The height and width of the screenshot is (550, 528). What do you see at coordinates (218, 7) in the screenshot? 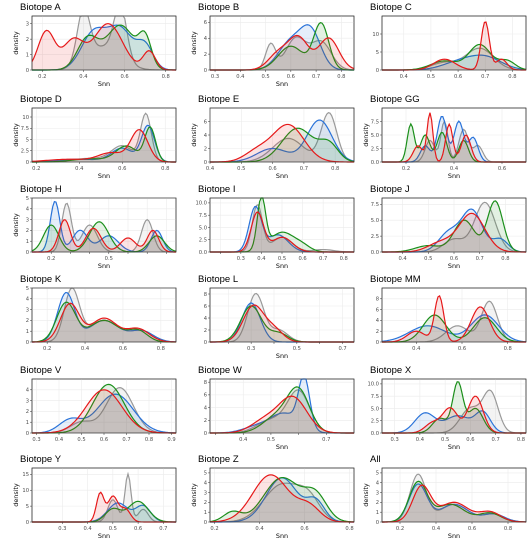
I see `panel-title: Biotope B` at bounding box center [218, 7].